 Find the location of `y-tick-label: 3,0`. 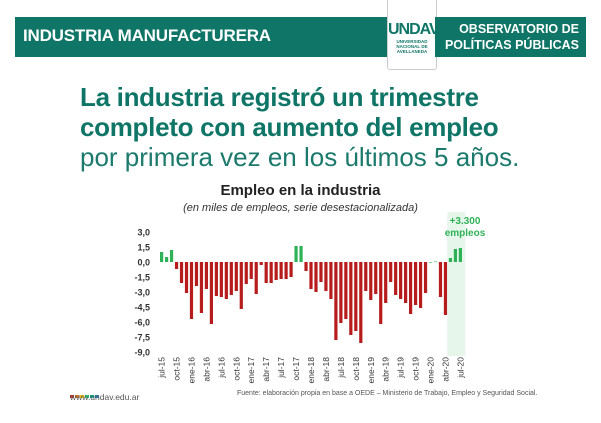

y-tick-label: 3,0 is located at coordinates (143, 233).